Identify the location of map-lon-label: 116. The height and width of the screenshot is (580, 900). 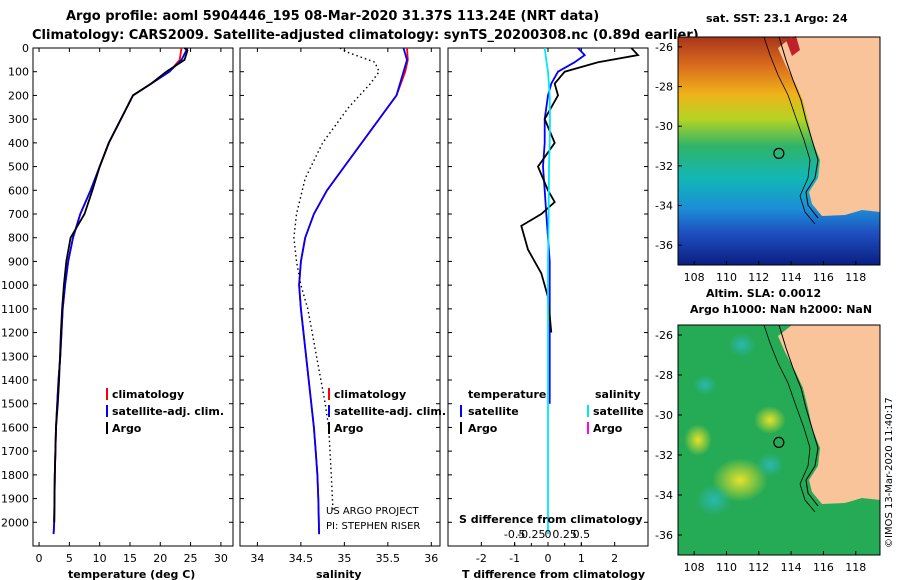
(823, 277).